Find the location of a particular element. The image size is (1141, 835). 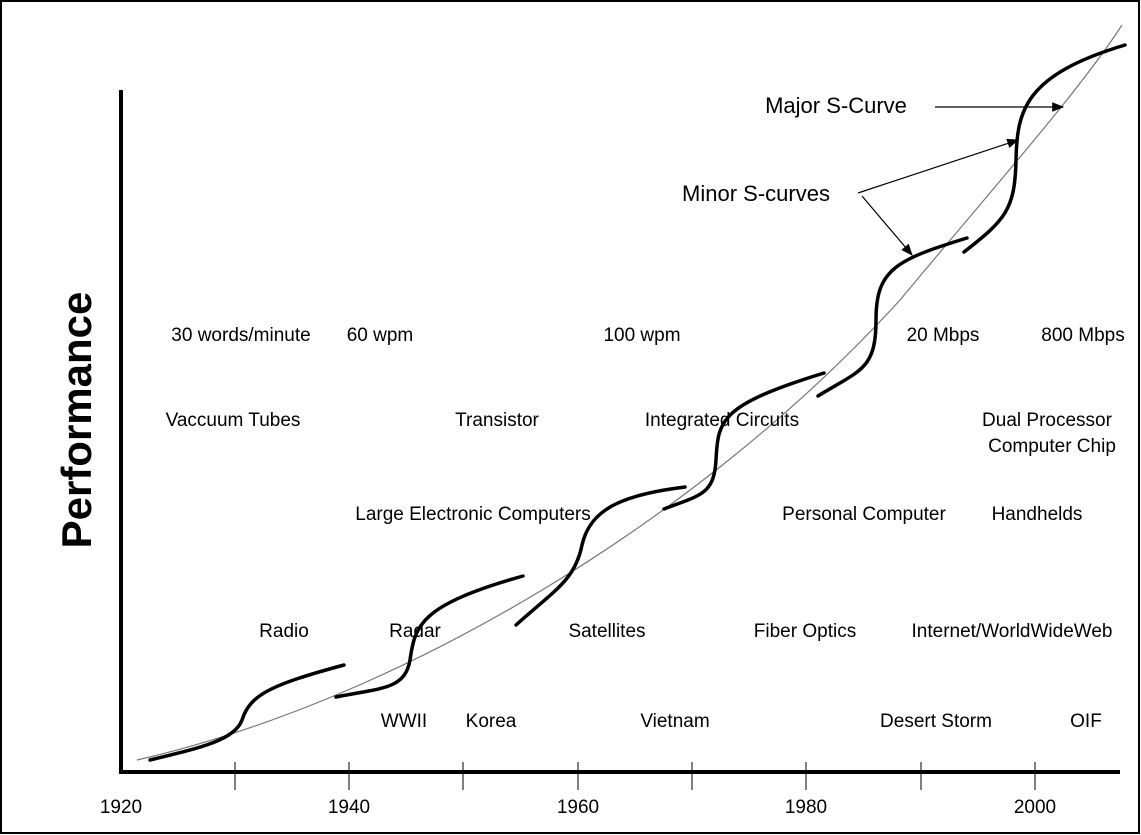

label: Dual Processor is located at coordinates (1047, 420).